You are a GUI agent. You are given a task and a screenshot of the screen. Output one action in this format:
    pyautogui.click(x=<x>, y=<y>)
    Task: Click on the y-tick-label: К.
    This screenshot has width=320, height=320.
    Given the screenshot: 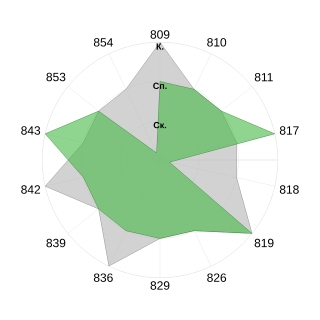 What is the action you would take?
    pyautogui.click(x=160, y=46)
    